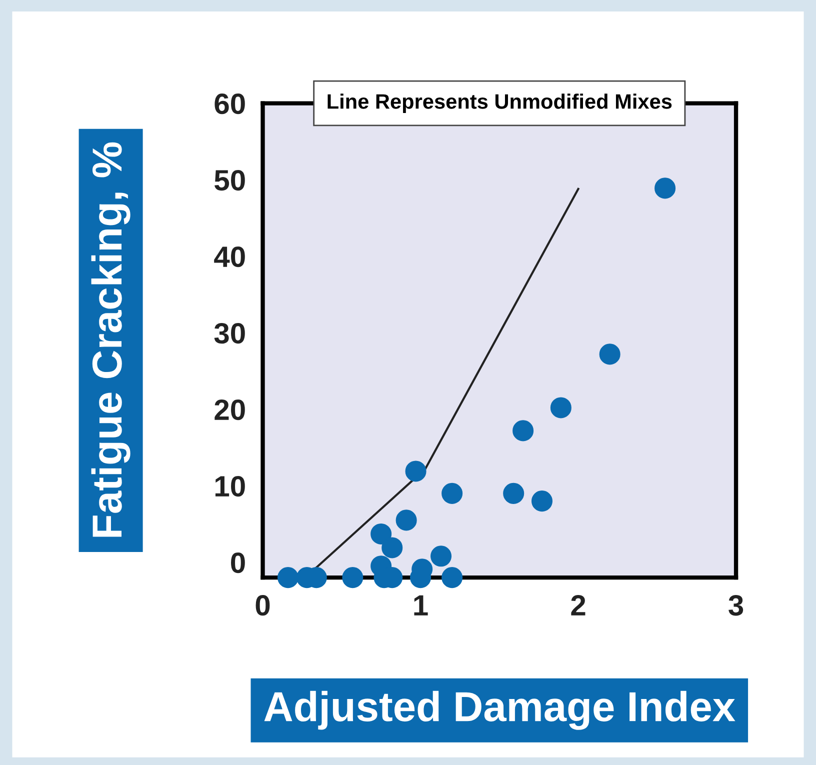 This screenshot has width=816, height=765. Describe the element at coordinates (421, 605) in the screenshot. I see `x-tick-label: 1` at that location.